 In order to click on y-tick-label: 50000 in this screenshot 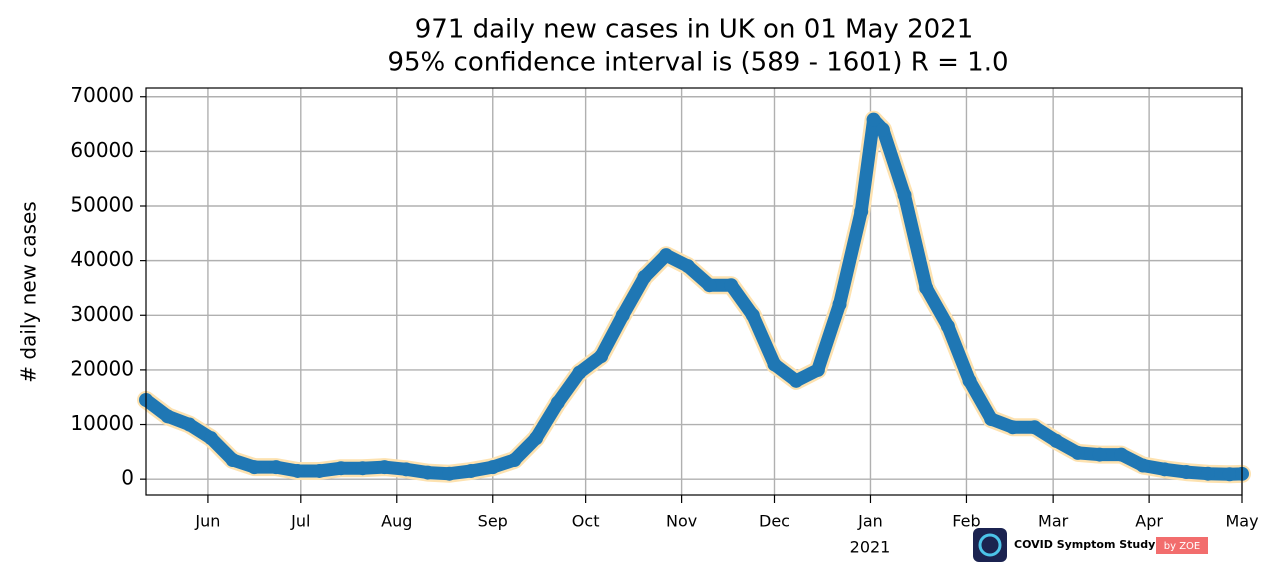, I will do `click(102, 205)`.